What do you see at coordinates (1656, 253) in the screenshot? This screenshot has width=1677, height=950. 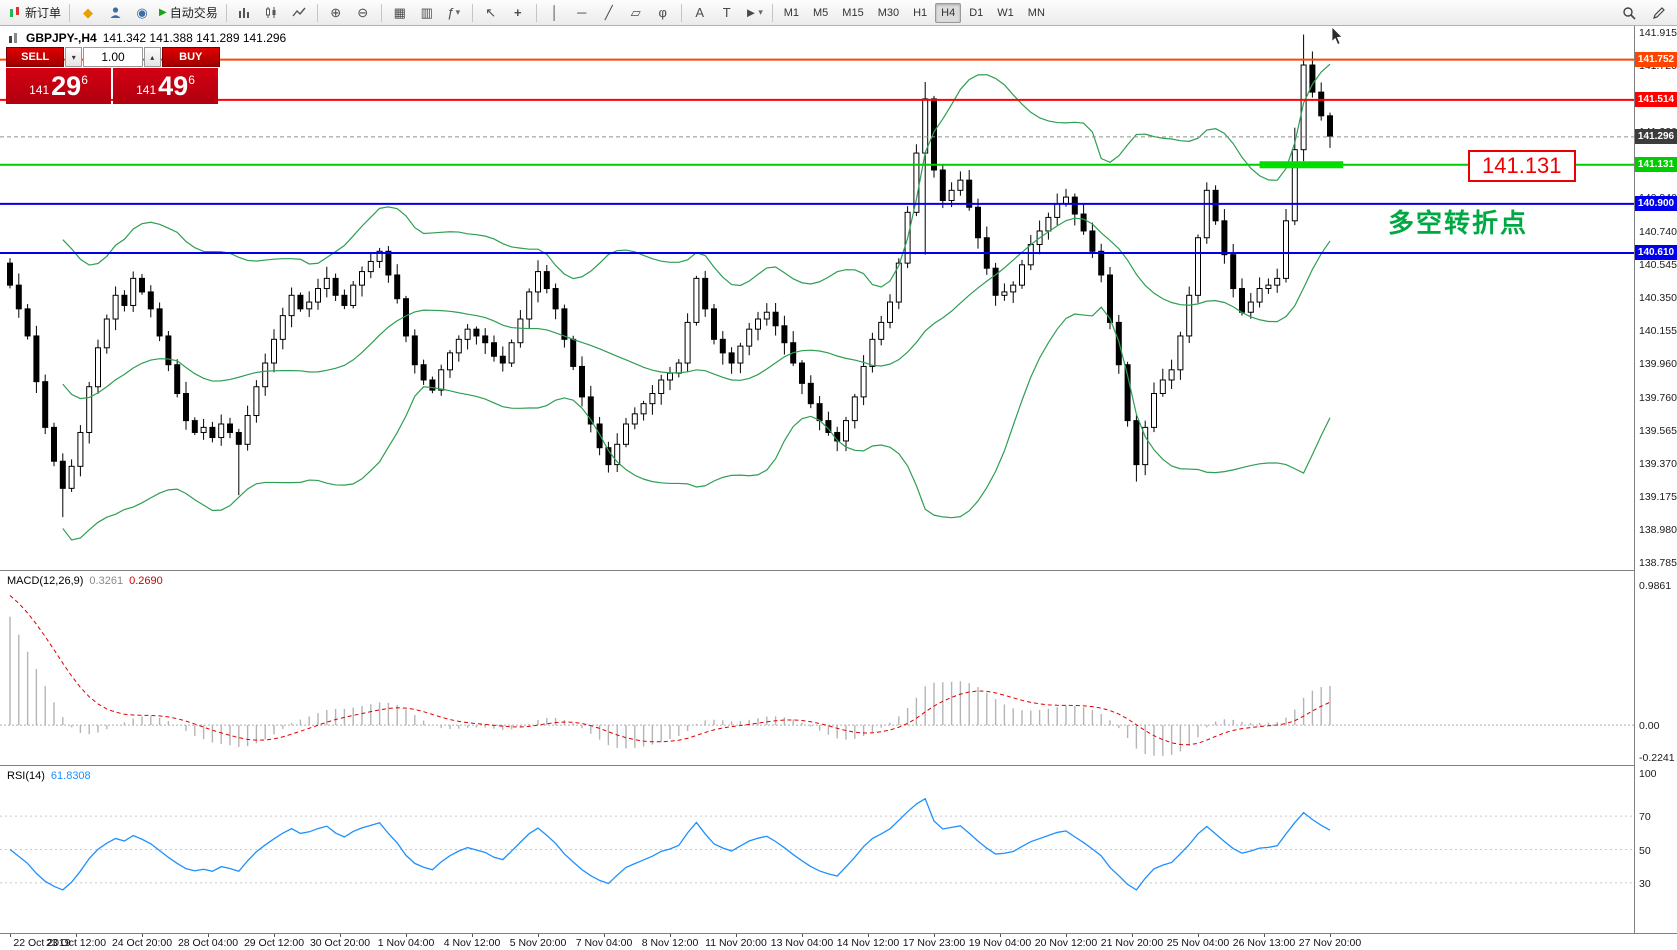 I see `price-tag-140.610: 140.610` at bounding box center [1656, 253].